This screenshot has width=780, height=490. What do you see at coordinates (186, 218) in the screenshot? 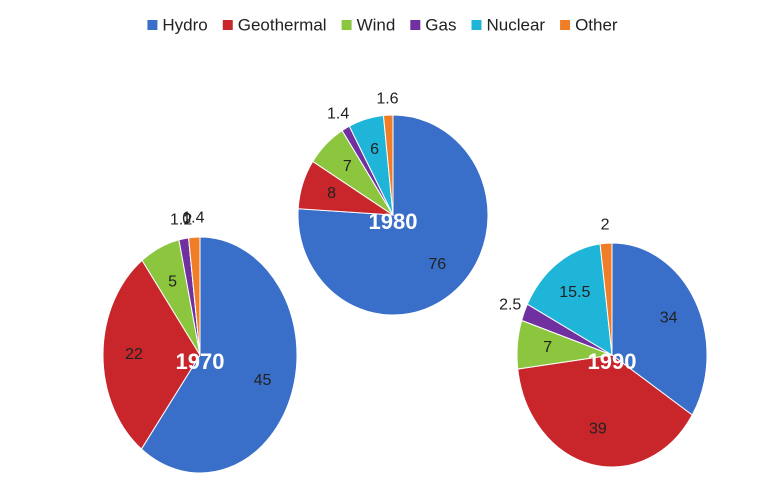
I see `data-label: 0` at bounding box center [186, 218].